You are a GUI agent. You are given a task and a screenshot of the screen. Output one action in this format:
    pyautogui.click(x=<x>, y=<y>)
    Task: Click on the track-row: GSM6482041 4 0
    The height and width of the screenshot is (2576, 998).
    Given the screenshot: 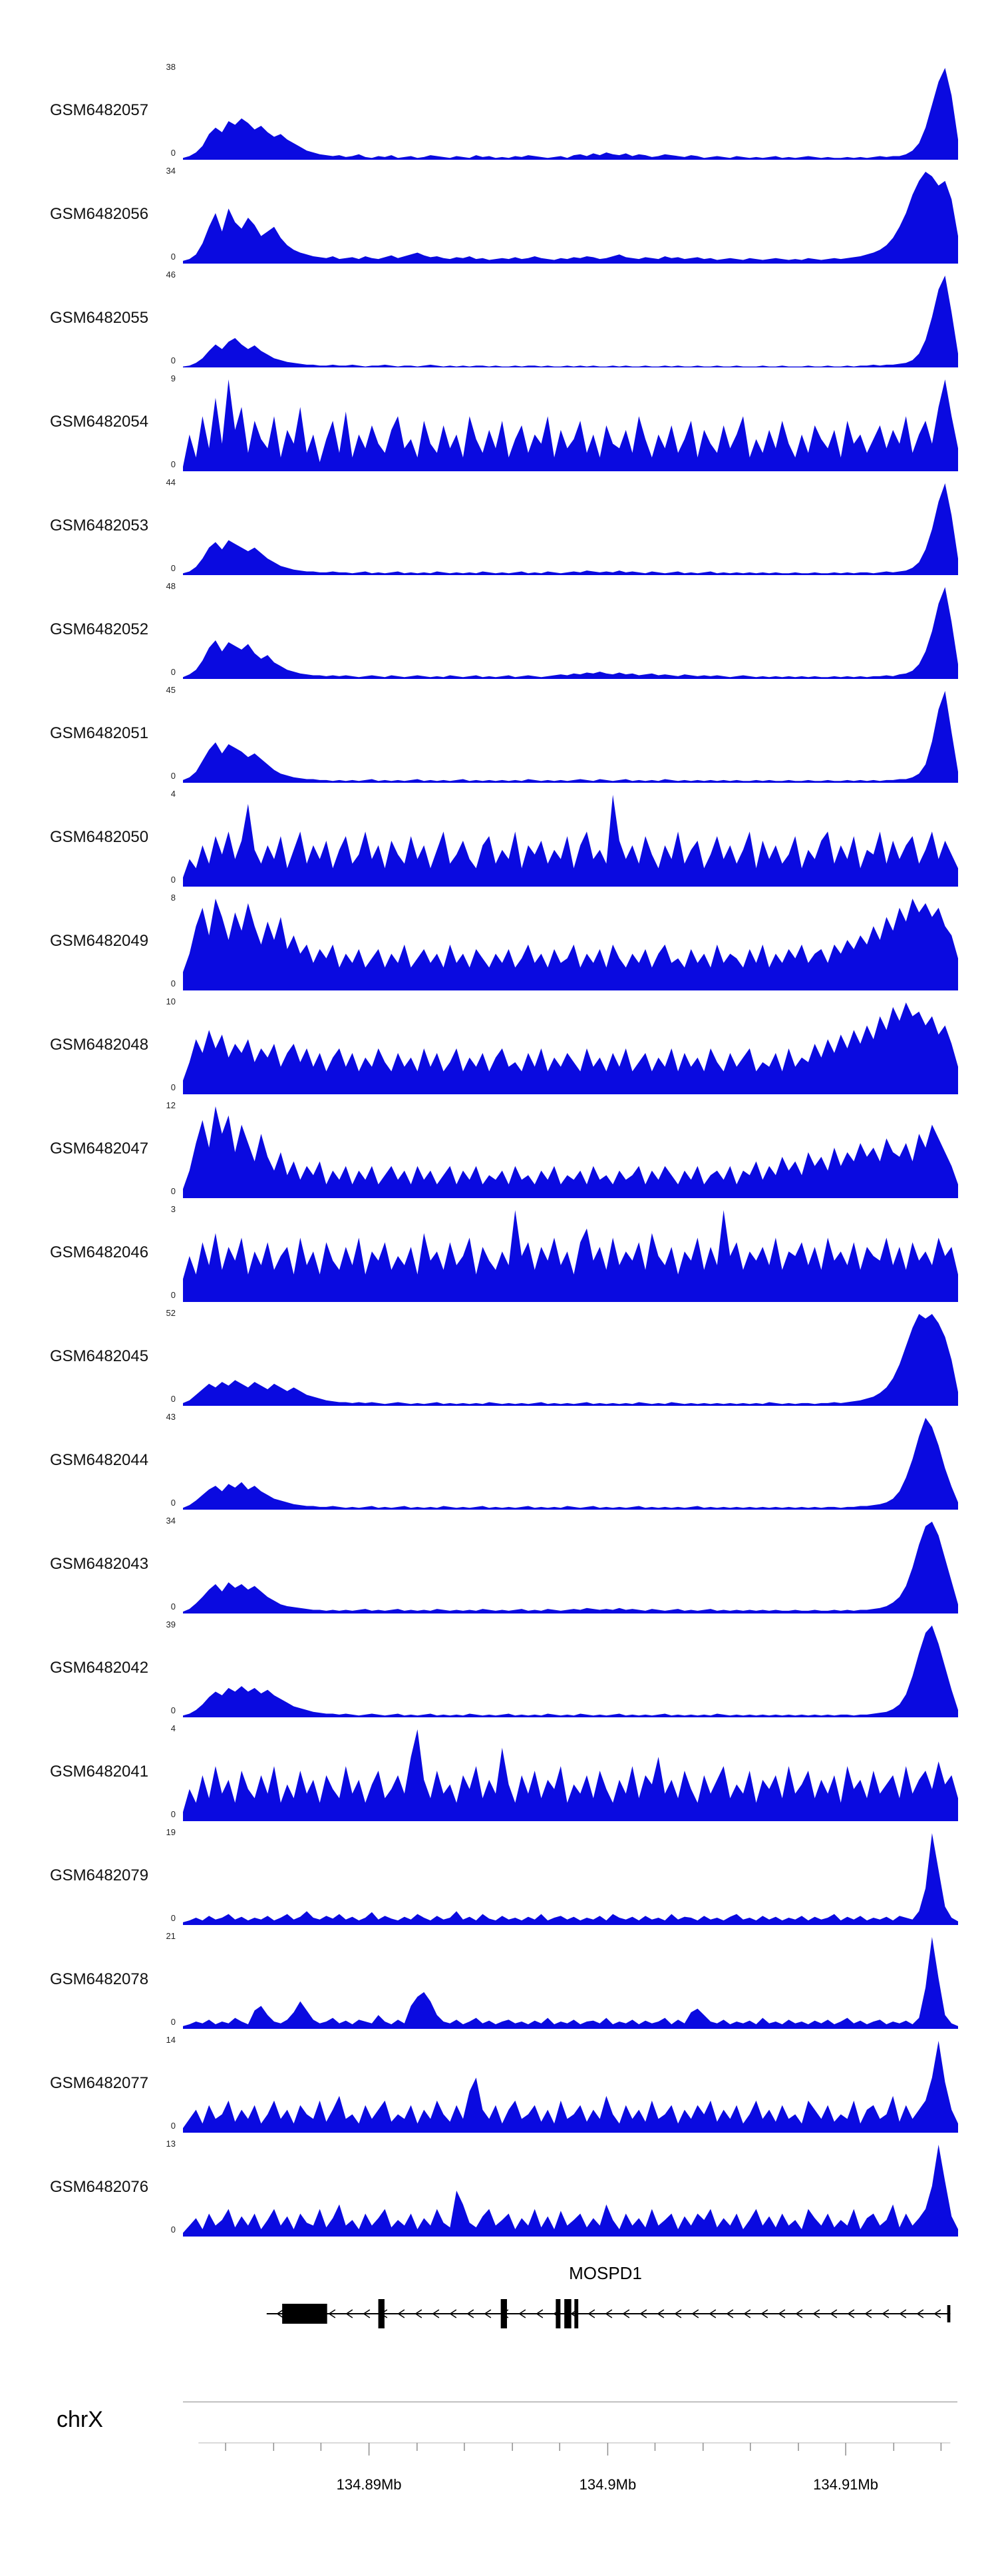 What is the action you would take?
    pyautogui.click(x=499, y=1773)
    